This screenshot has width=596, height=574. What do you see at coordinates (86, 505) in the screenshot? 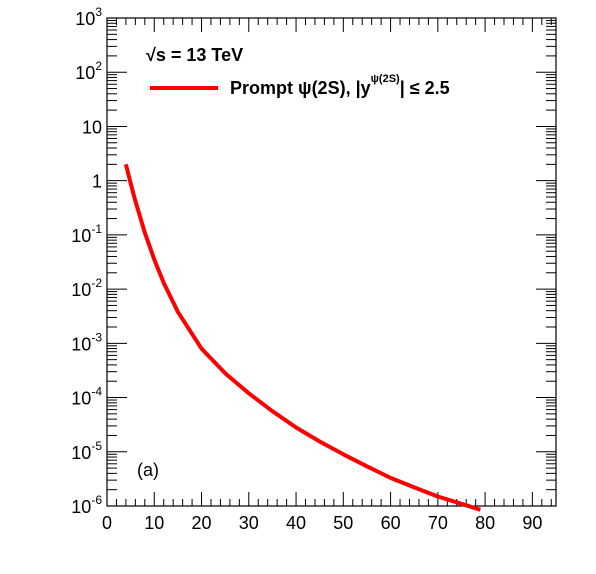
I see `y-tick-label: 10⁻⁶` at bounding box center [86, 505].